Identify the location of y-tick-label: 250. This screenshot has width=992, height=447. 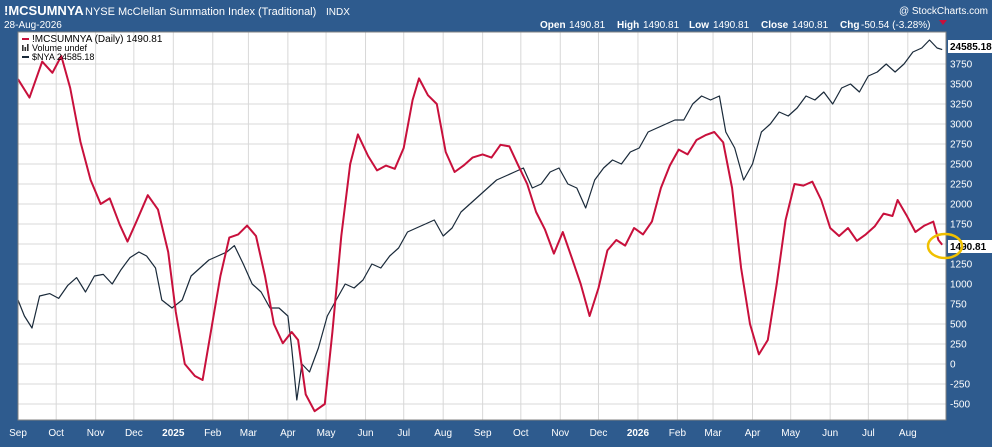
(958, 345).